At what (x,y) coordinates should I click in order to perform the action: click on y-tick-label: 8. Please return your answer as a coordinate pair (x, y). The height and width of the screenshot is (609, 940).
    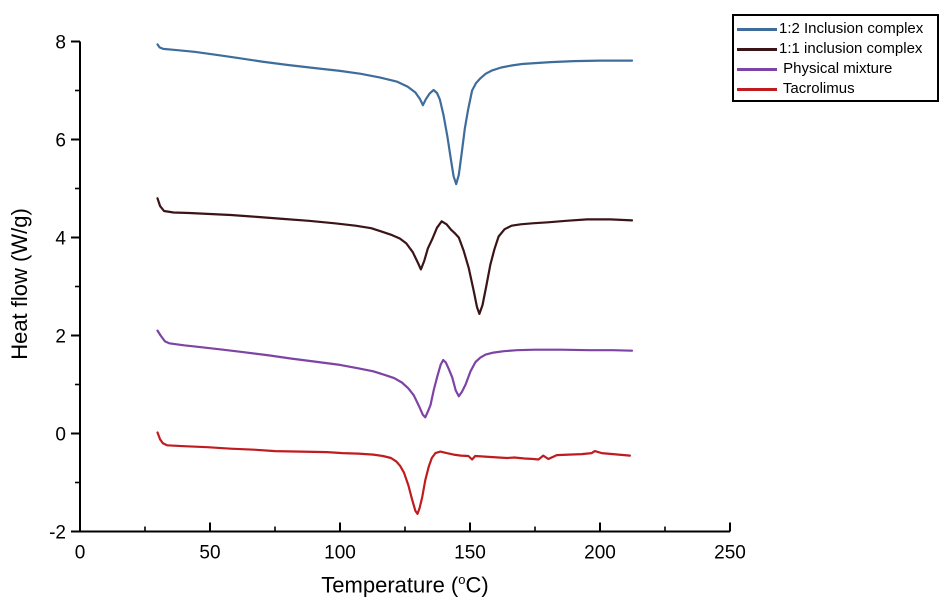
    Looking at the image, I should click on (60, 43).